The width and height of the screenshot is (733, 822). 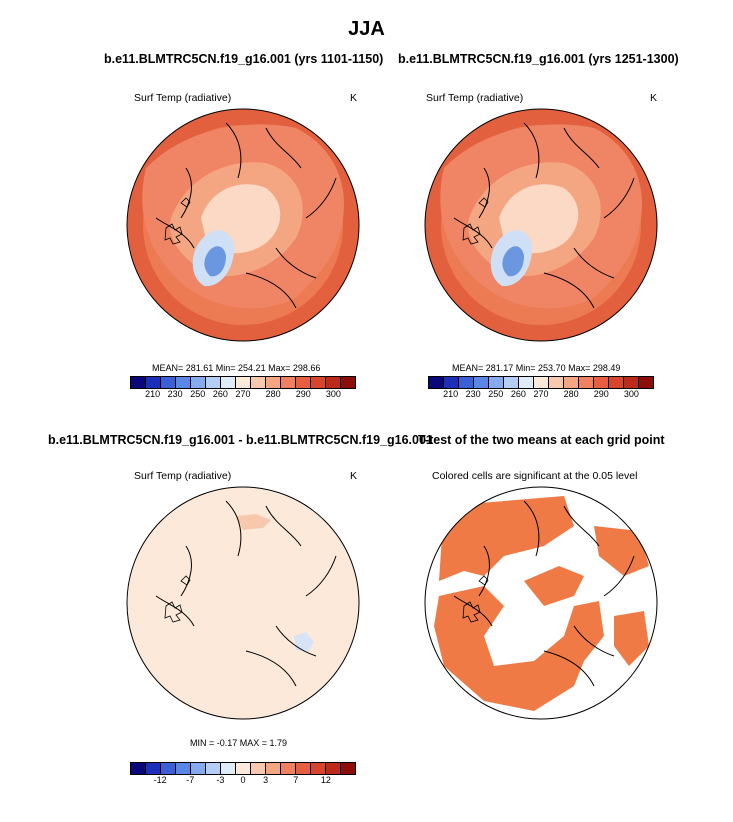 What do you see at coordinates (160, 780) in the screenshot?
I see `colorbar-tick-label: -12` at bounding box center [160, 780].